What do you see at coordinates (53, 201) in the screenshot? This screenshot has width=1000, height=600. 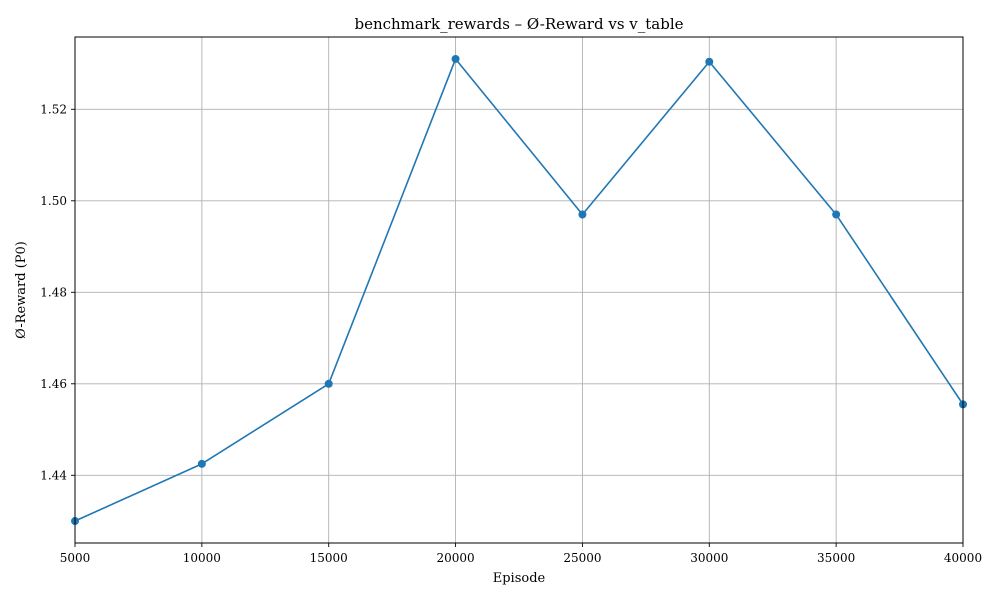 I see `y-tick-label: 1.50` at bounding box center [53, 201].